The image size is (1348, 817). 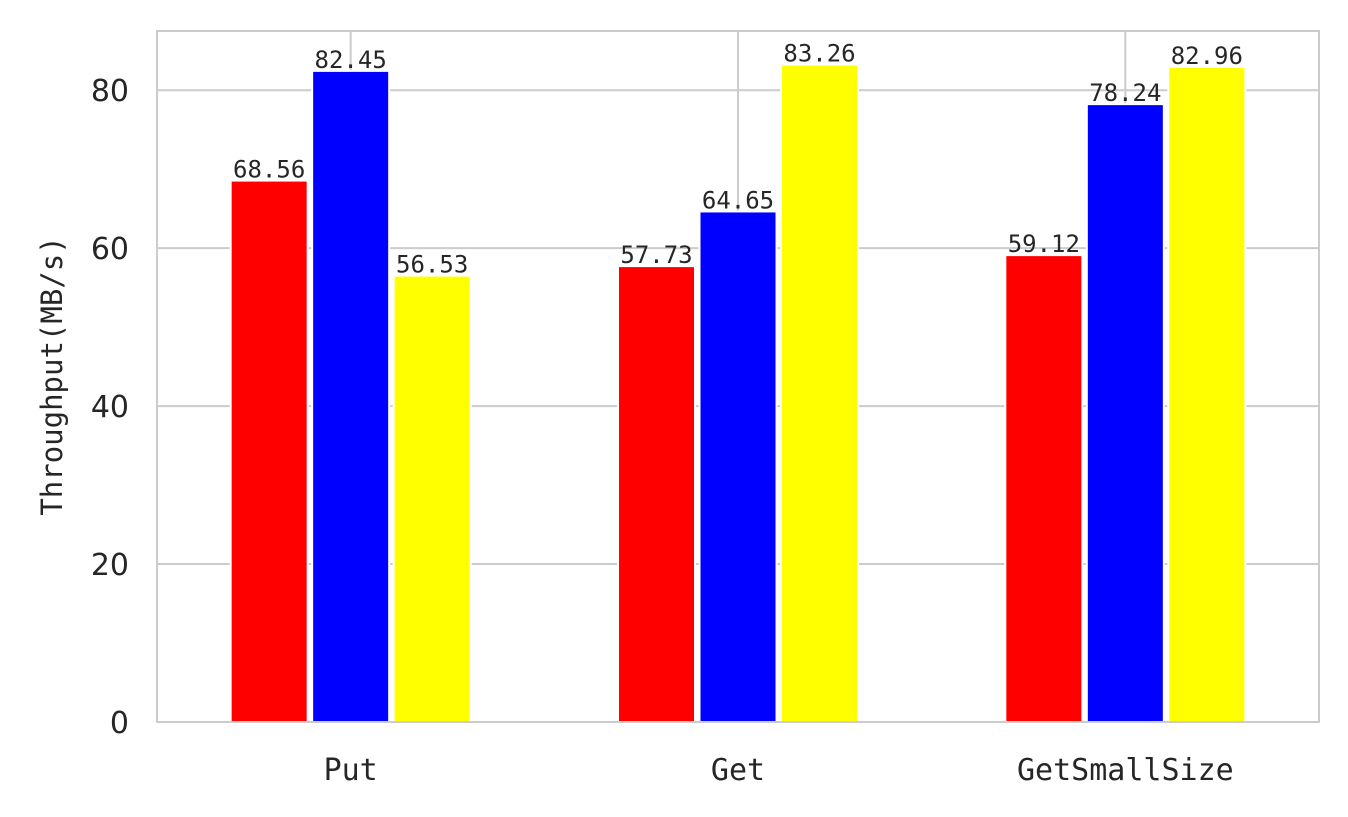 What do you see at coordinates (110, 91) in the screenshot?
I see `y-tick-label: 80` at bounding box center [110, 91].